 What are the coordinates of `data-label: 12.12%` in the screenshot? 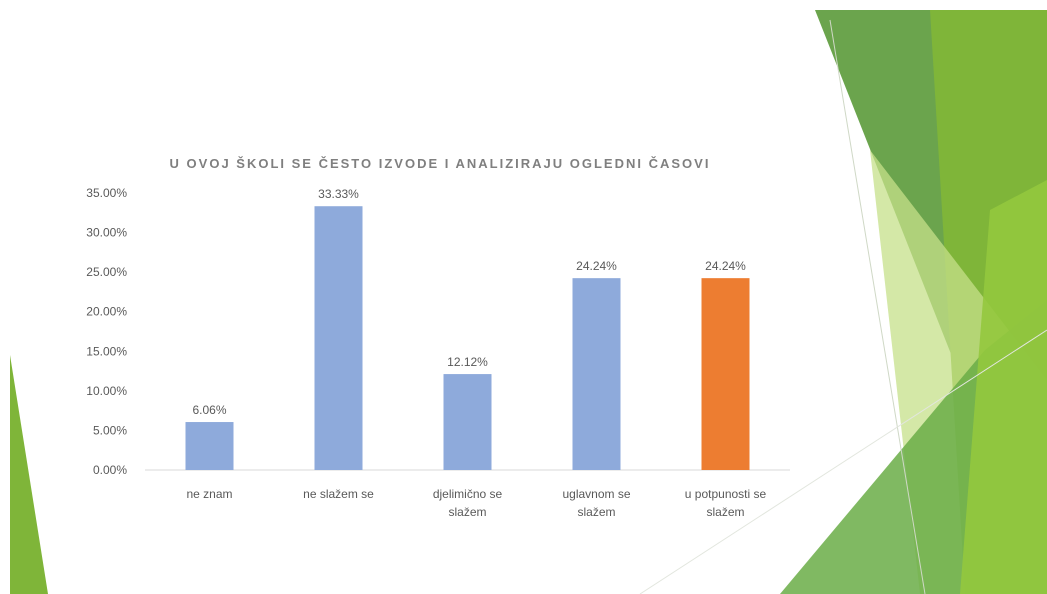 It's located at (467, 362).